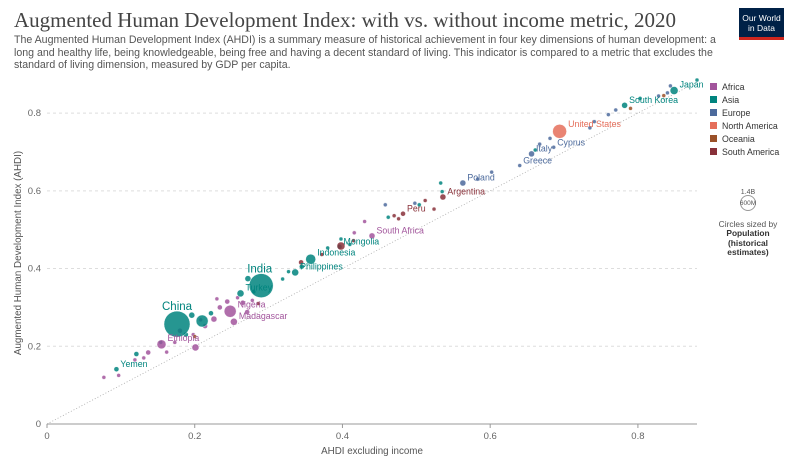 Image resolution: width=800 pixels, height=466 pixels. I want to click on point-label: South Korea, so click(653, 100).